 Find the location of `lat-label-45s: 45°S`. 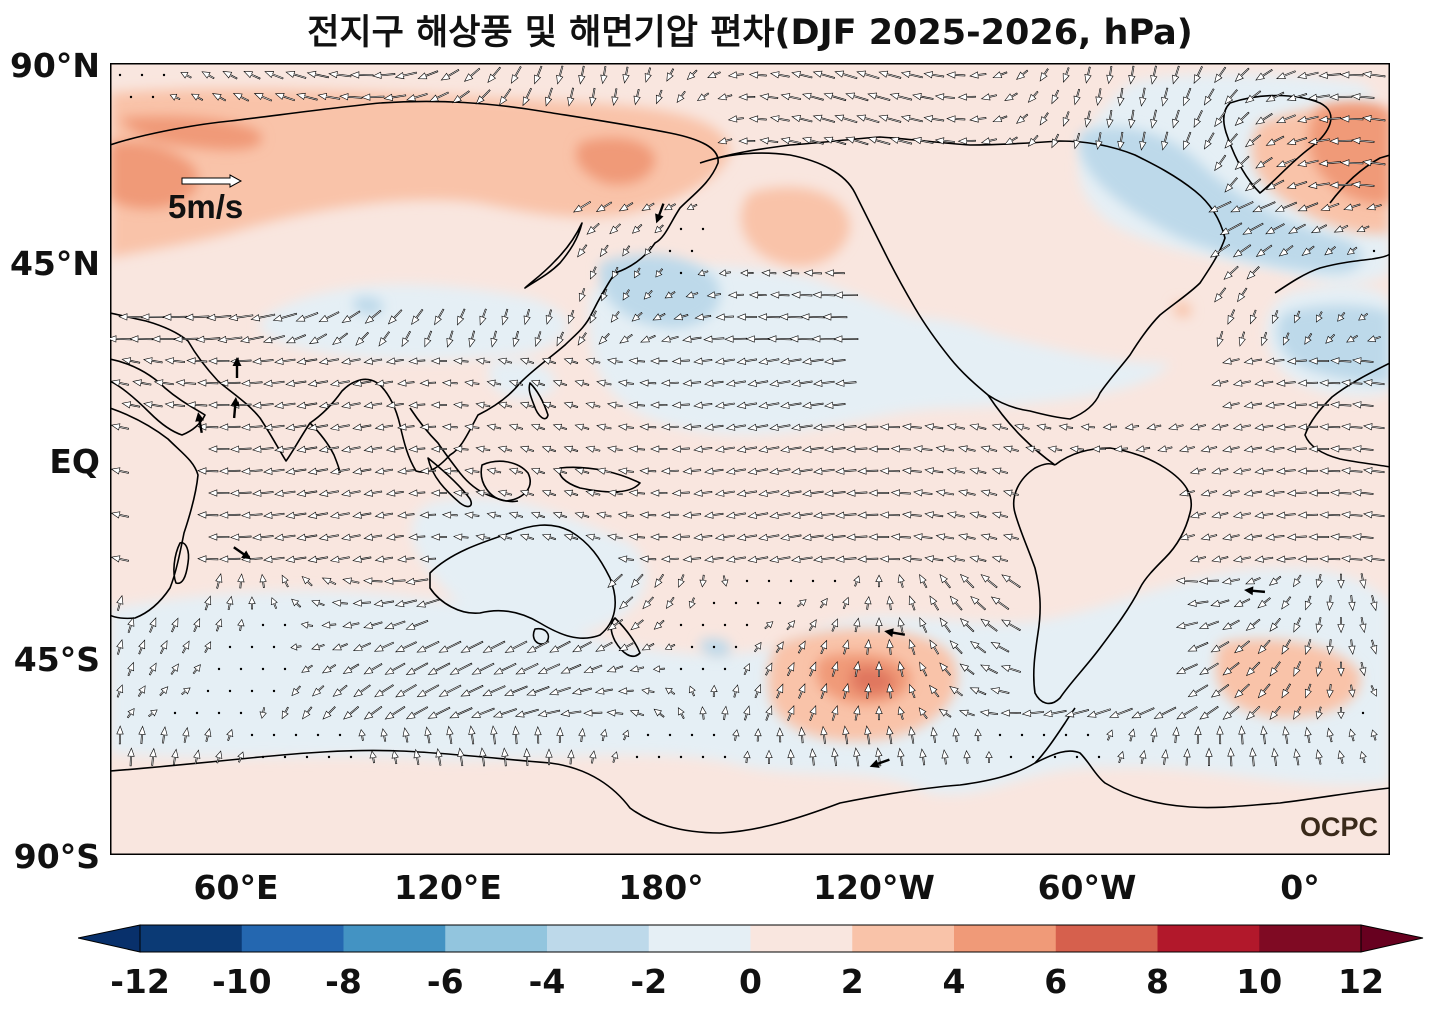

lat-label-45s: 45°S is located at coordinates (56, 659).